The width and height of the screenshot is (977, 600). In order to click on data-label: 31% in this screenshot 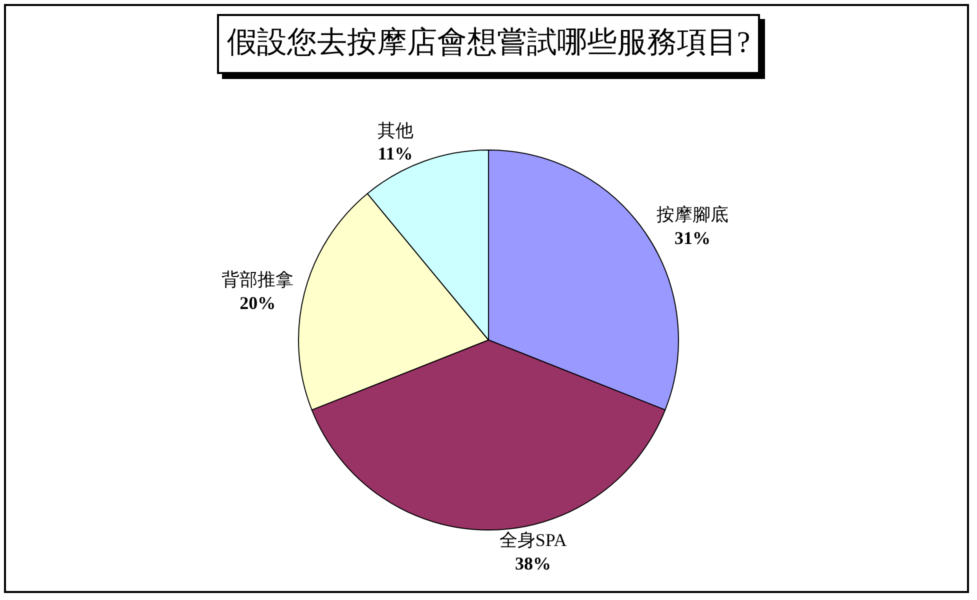, I will do `click(692, 238)`.